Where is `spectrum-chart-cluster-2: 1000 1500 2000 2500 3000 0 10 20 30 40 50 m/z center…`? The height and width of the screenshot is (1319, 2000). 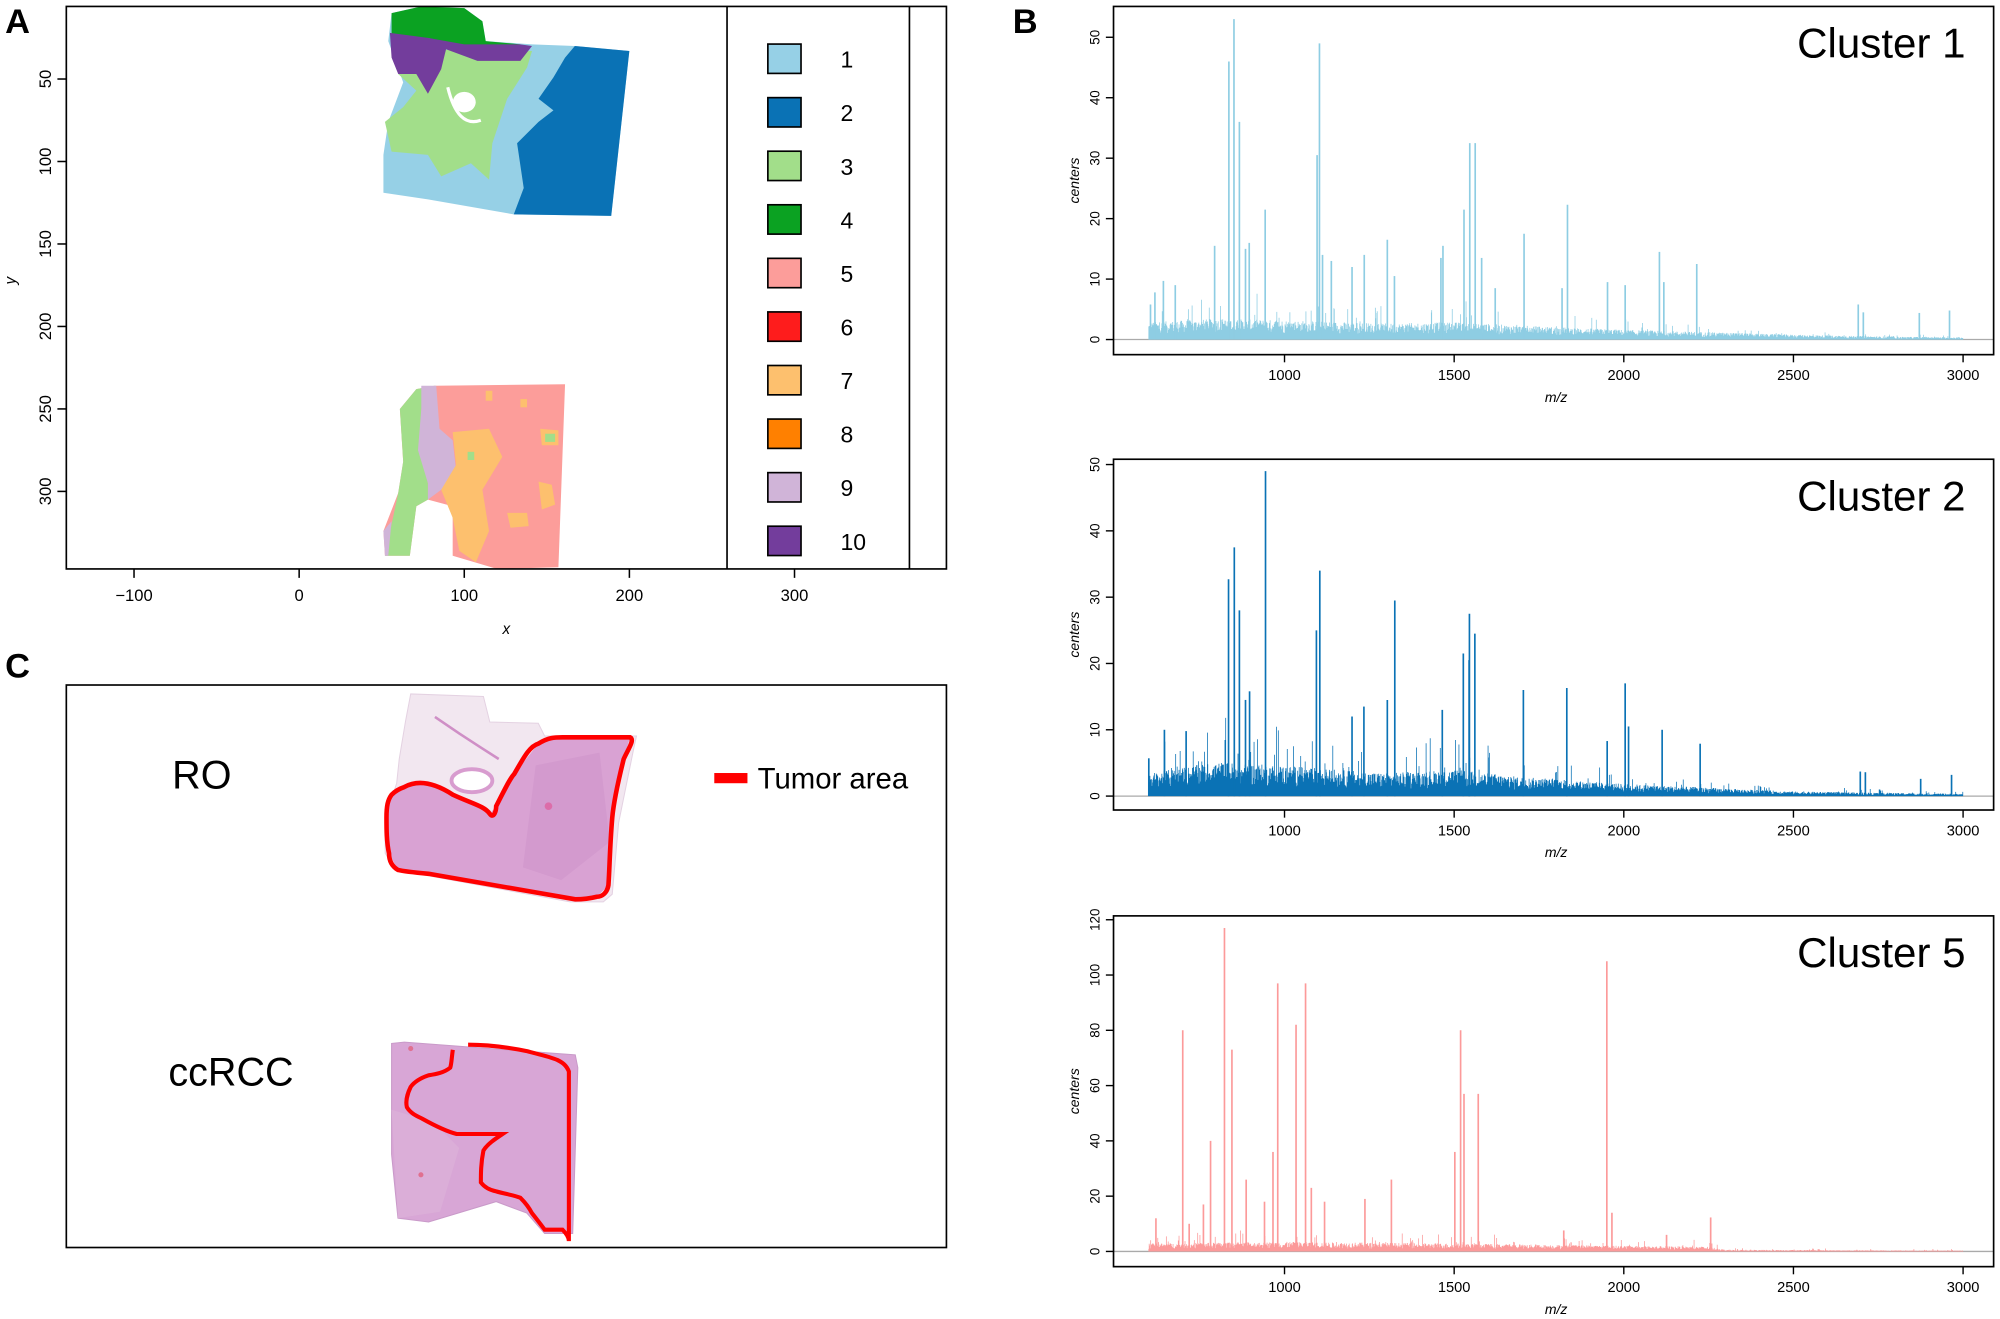 spectrum-chart-cluster-2: 1000 1500 2000 2500 3000 0 10 20 30 40 50 m/z center… is located at coordinates (1530, 658).